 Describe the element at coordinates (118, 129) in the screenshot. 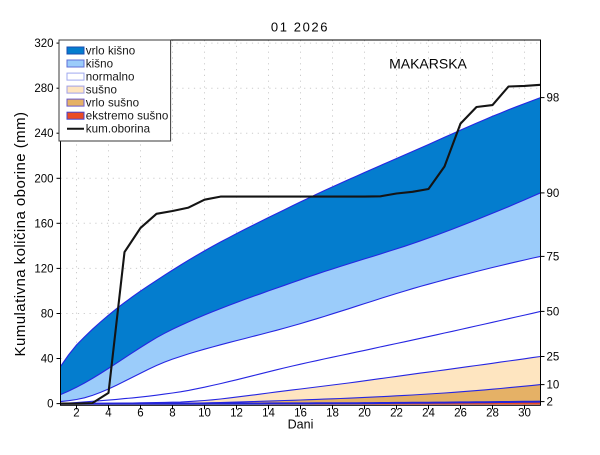

I see `svg-text: kum.oborina` at that location.